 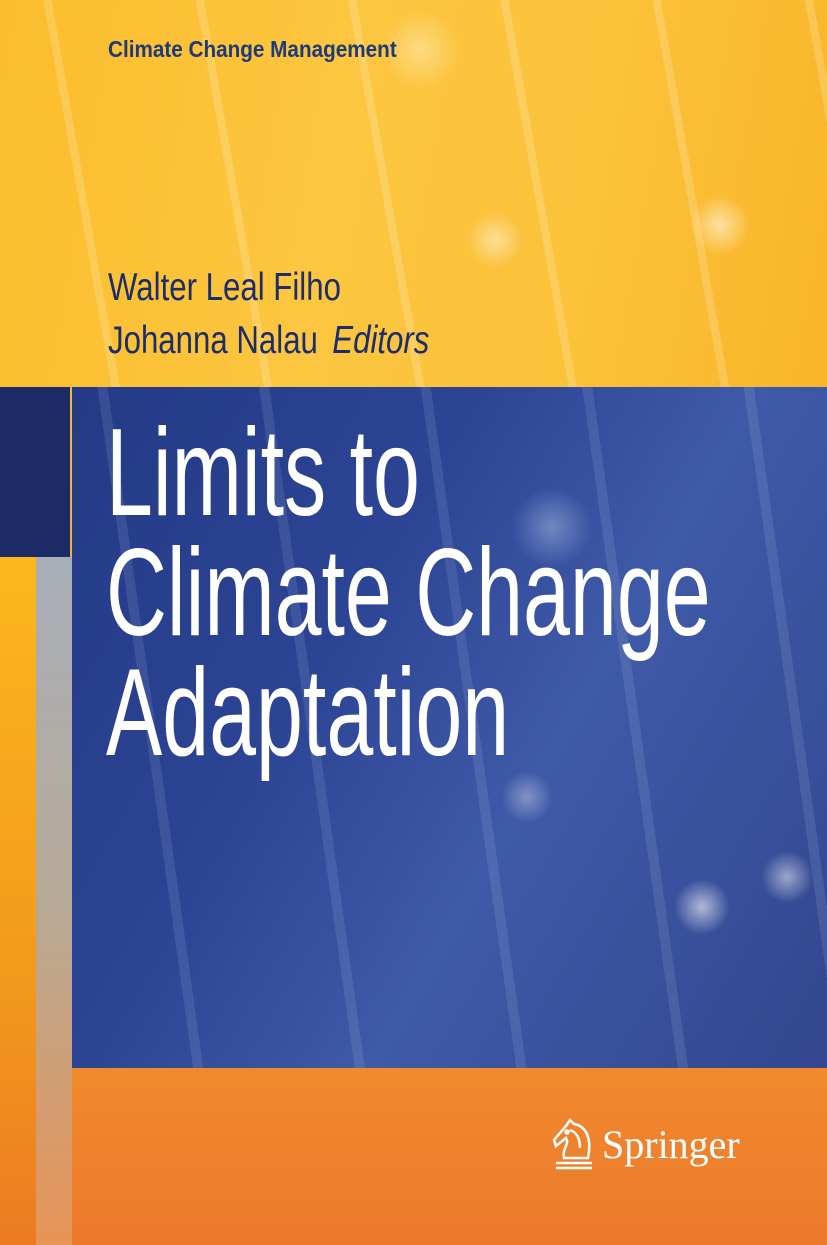 What do you see at coordinates (263, 473) in the screenshot?
I see `title-line-1: Limits to` at bounding box center [263, 473].